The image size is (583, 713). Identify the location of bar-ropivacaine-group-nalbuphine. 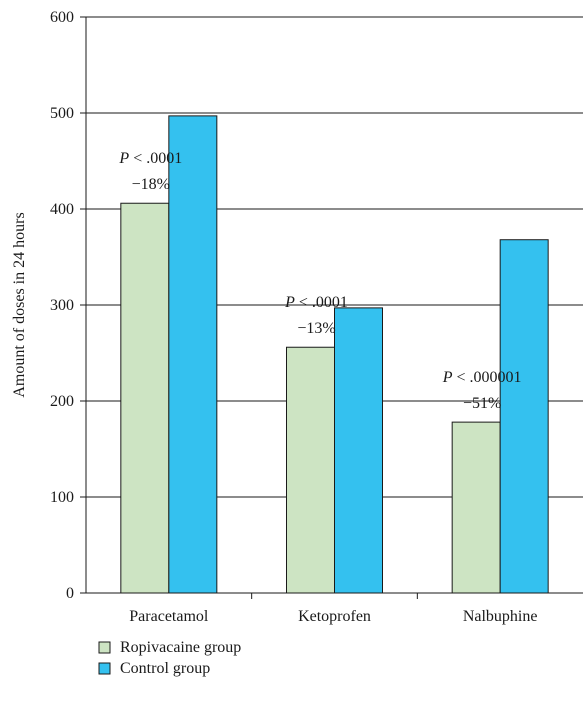
(476, 507).